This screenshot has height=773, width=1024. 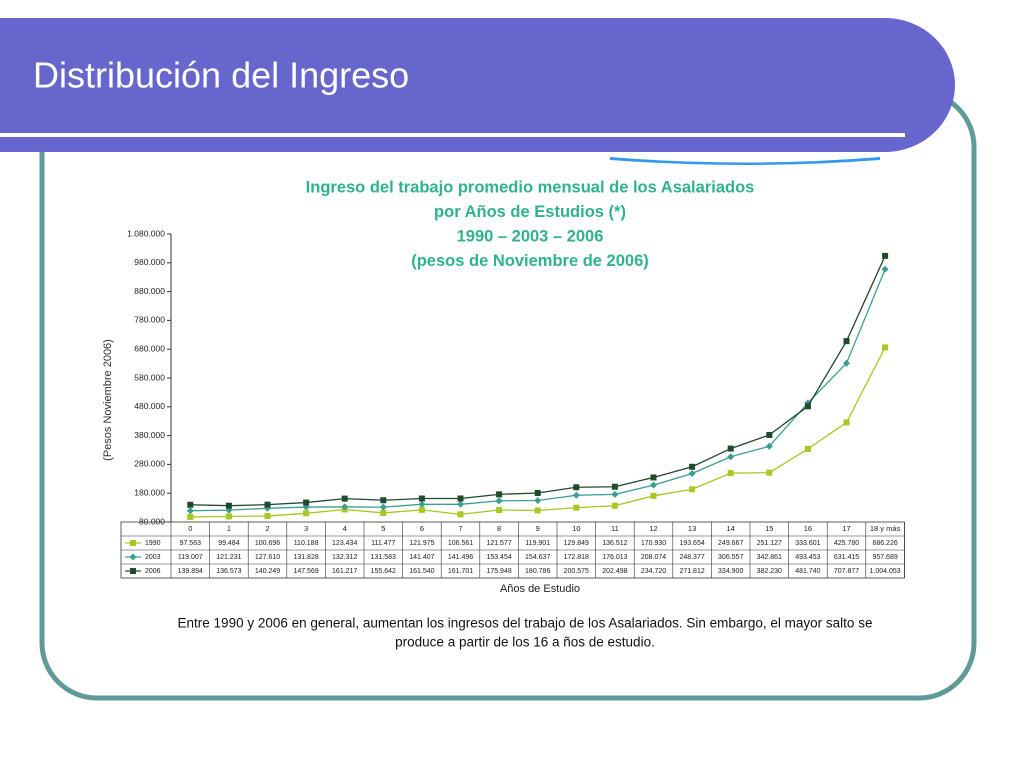 I want to click on table-value: 193.654, so click(x=691, y=543).